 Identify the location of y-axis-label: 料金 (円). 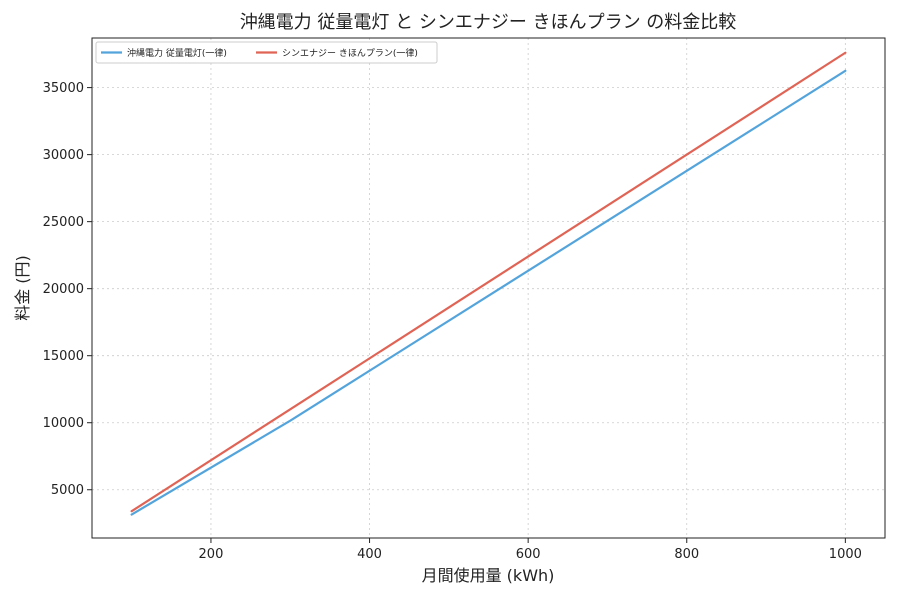
(22, 288).